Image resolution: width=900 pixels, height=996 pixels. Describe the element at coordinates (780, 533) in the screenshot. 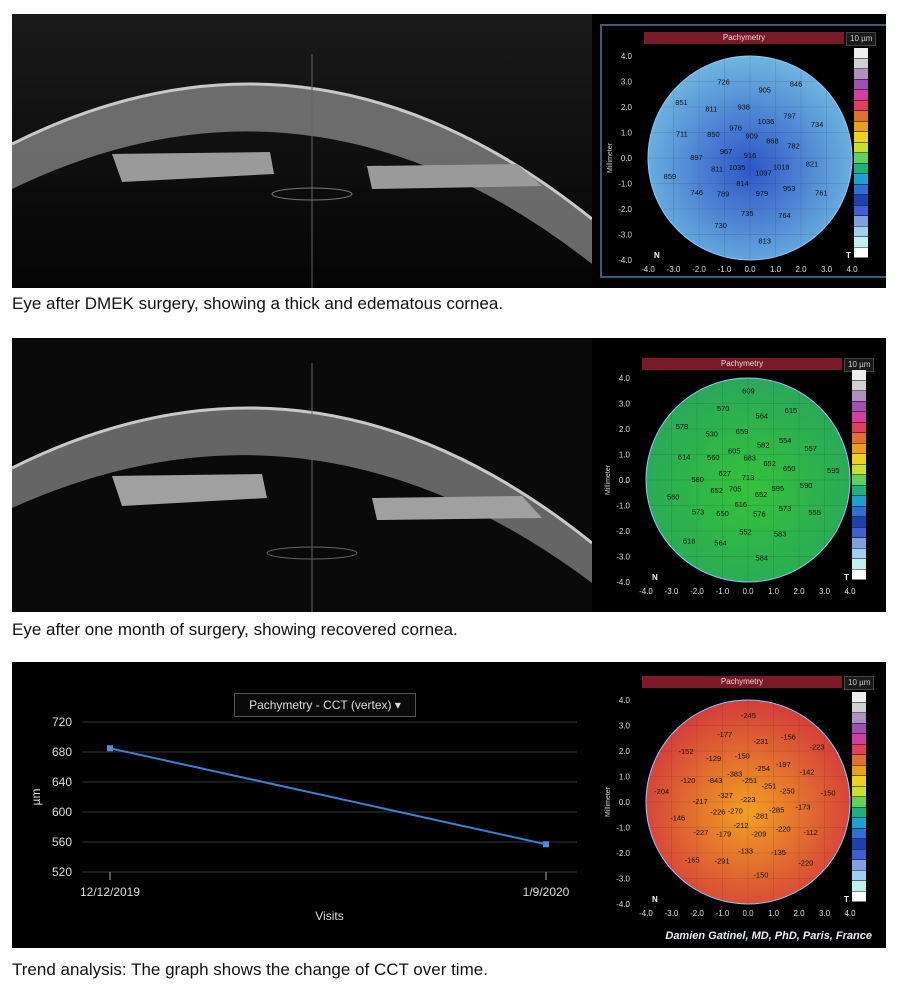

I see `thickness-value: 583` at that location.